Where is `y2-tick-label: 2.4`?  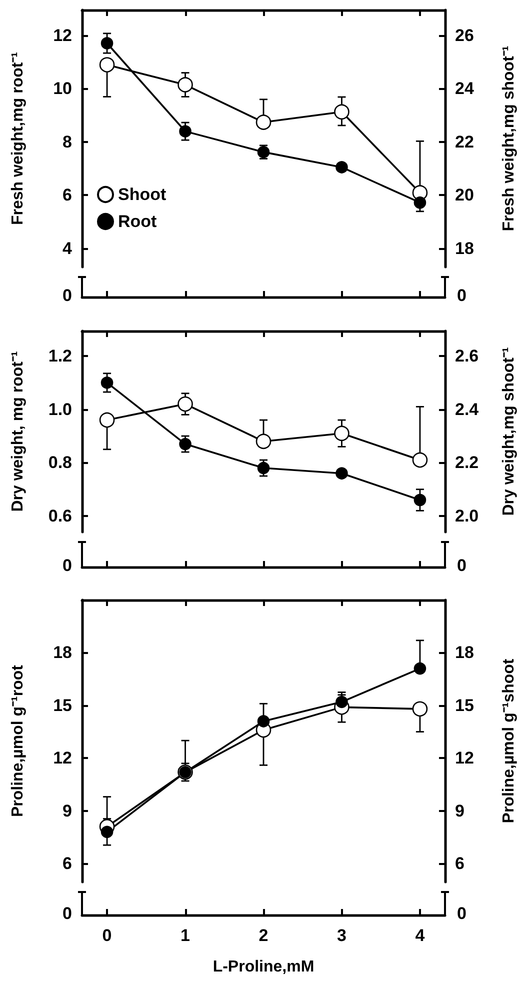
y2-tick-label: 2.4 is located at coordinates (467, 409).